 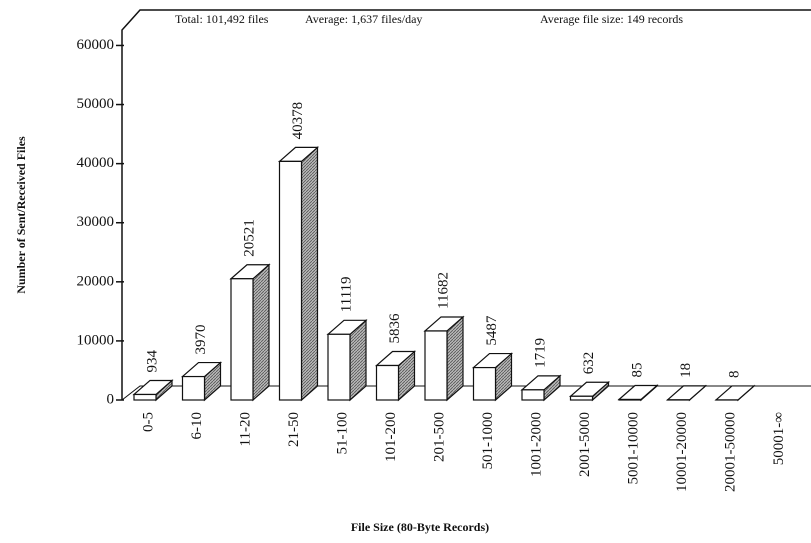 What do you see at coordinates (611, 19) in the screenshot?
I see `annotation: Average file size: 149 records` at bounding box center [611, 19].